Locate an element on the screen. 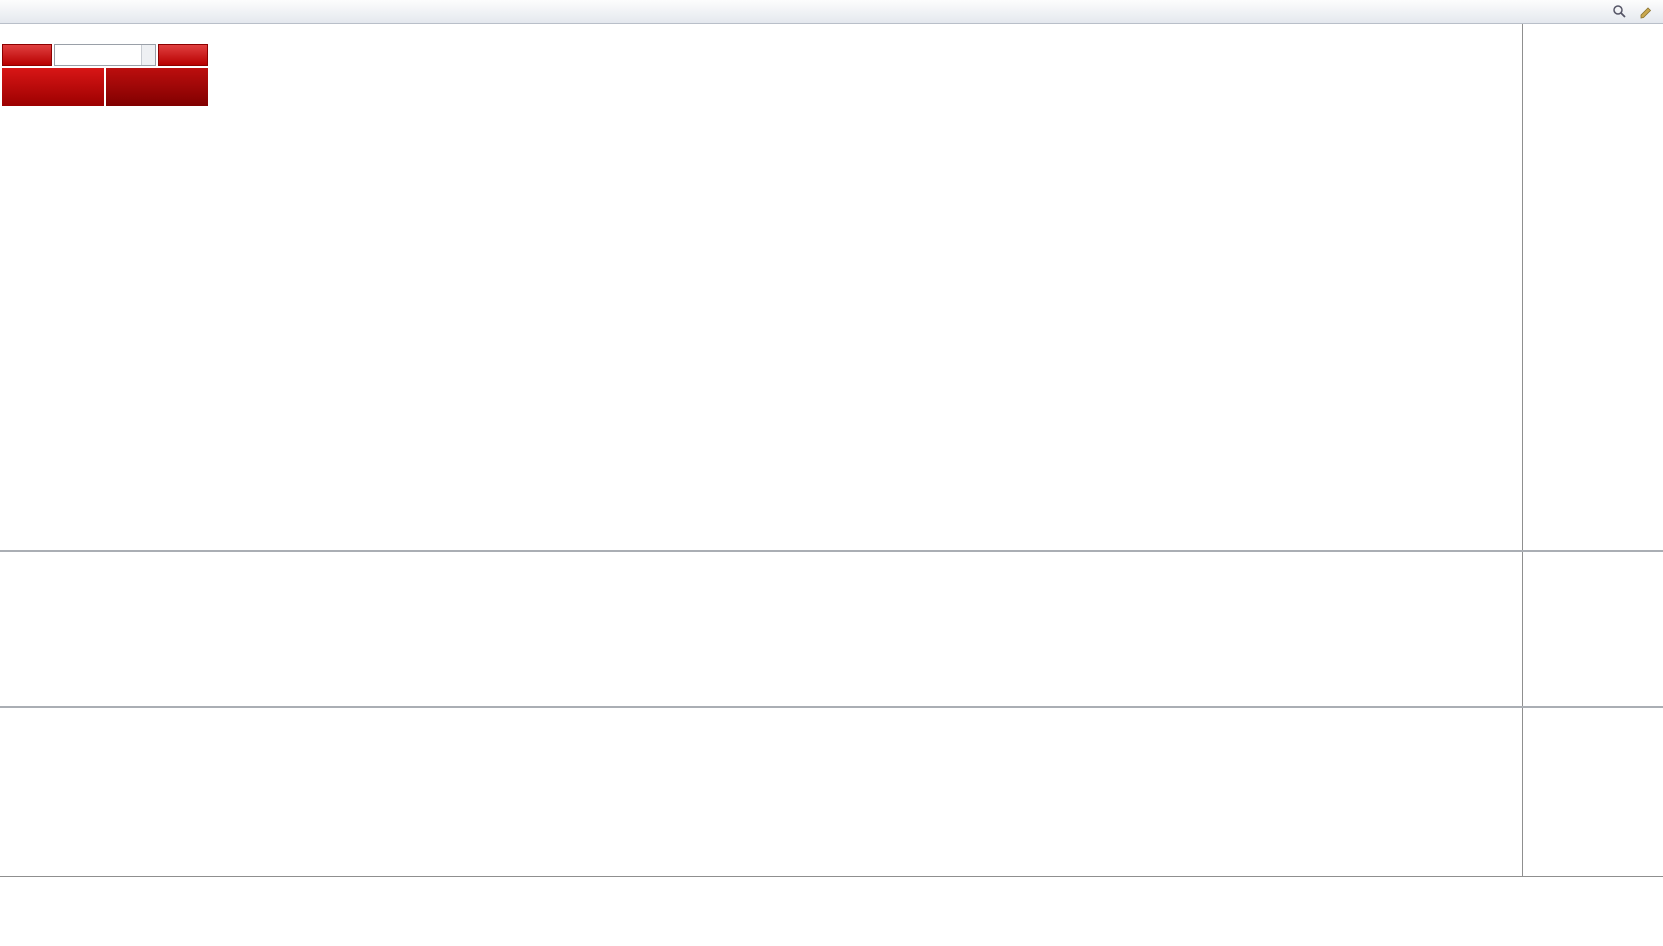 Image resolution: width=1663 pixels, height=946 pixels. volume-spinner is located at coordinates (148, 55).